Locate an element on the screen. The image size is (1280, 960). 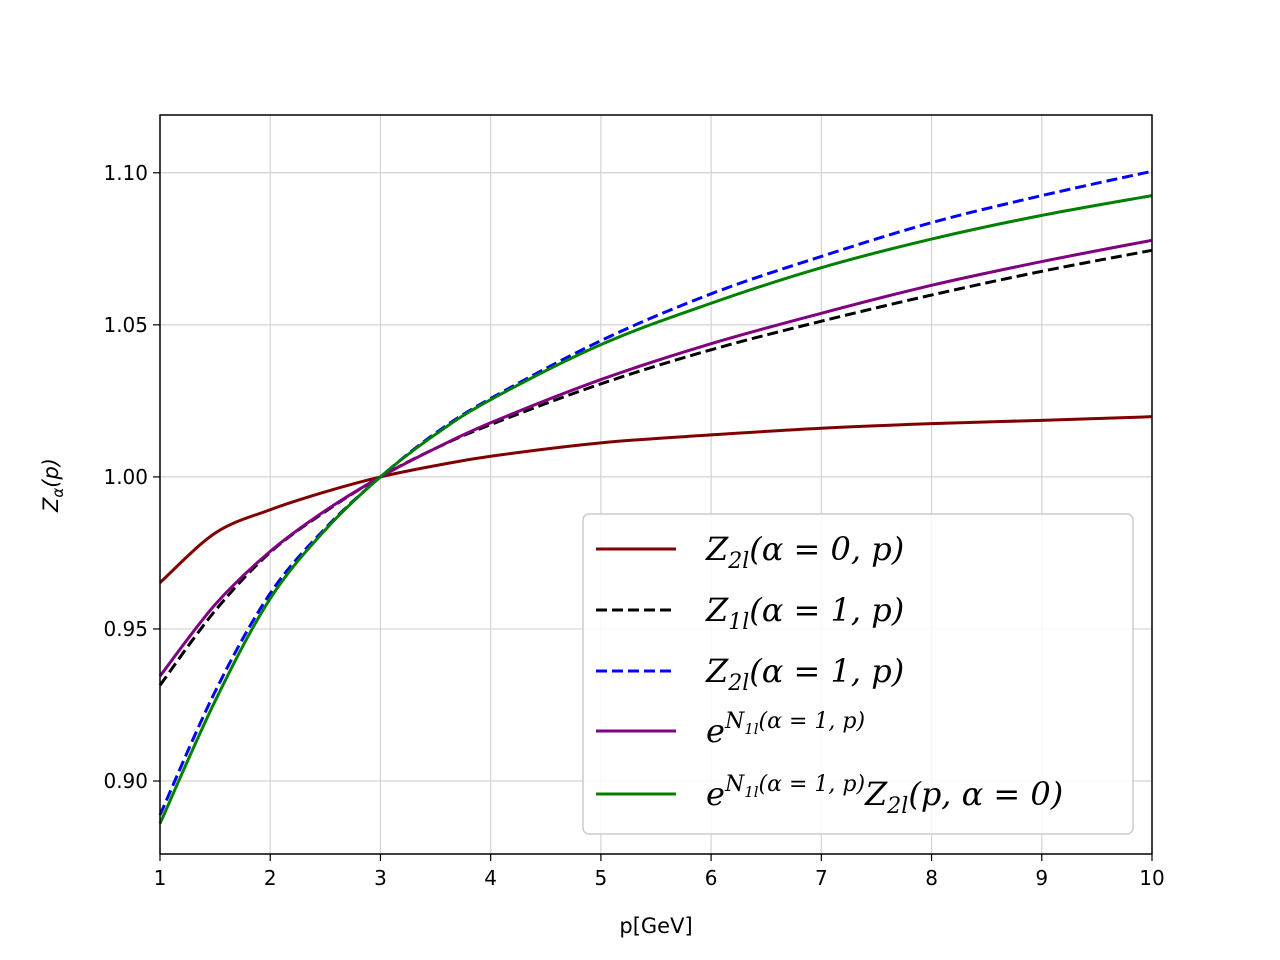
legend-label-exp-n1l: eN1l(α = 1, p) is located at coordinates (785, 729).